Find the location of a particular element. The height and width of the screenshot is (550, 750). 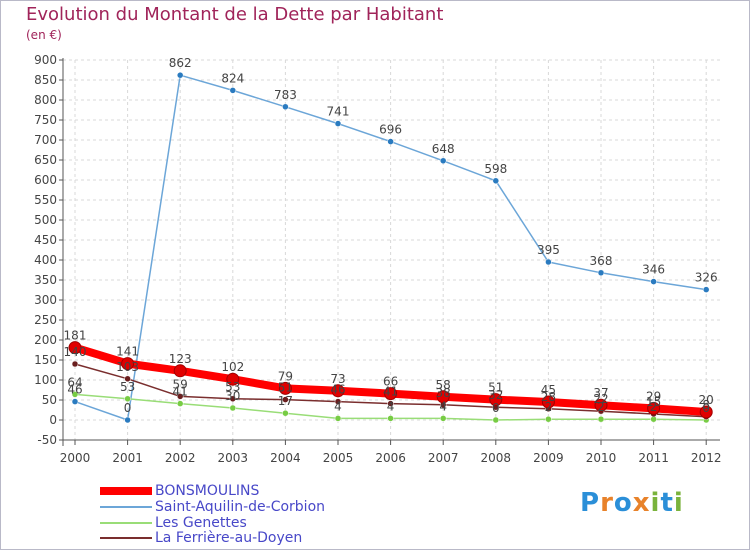

data-label: 64 is located at coordinates (74, 382).